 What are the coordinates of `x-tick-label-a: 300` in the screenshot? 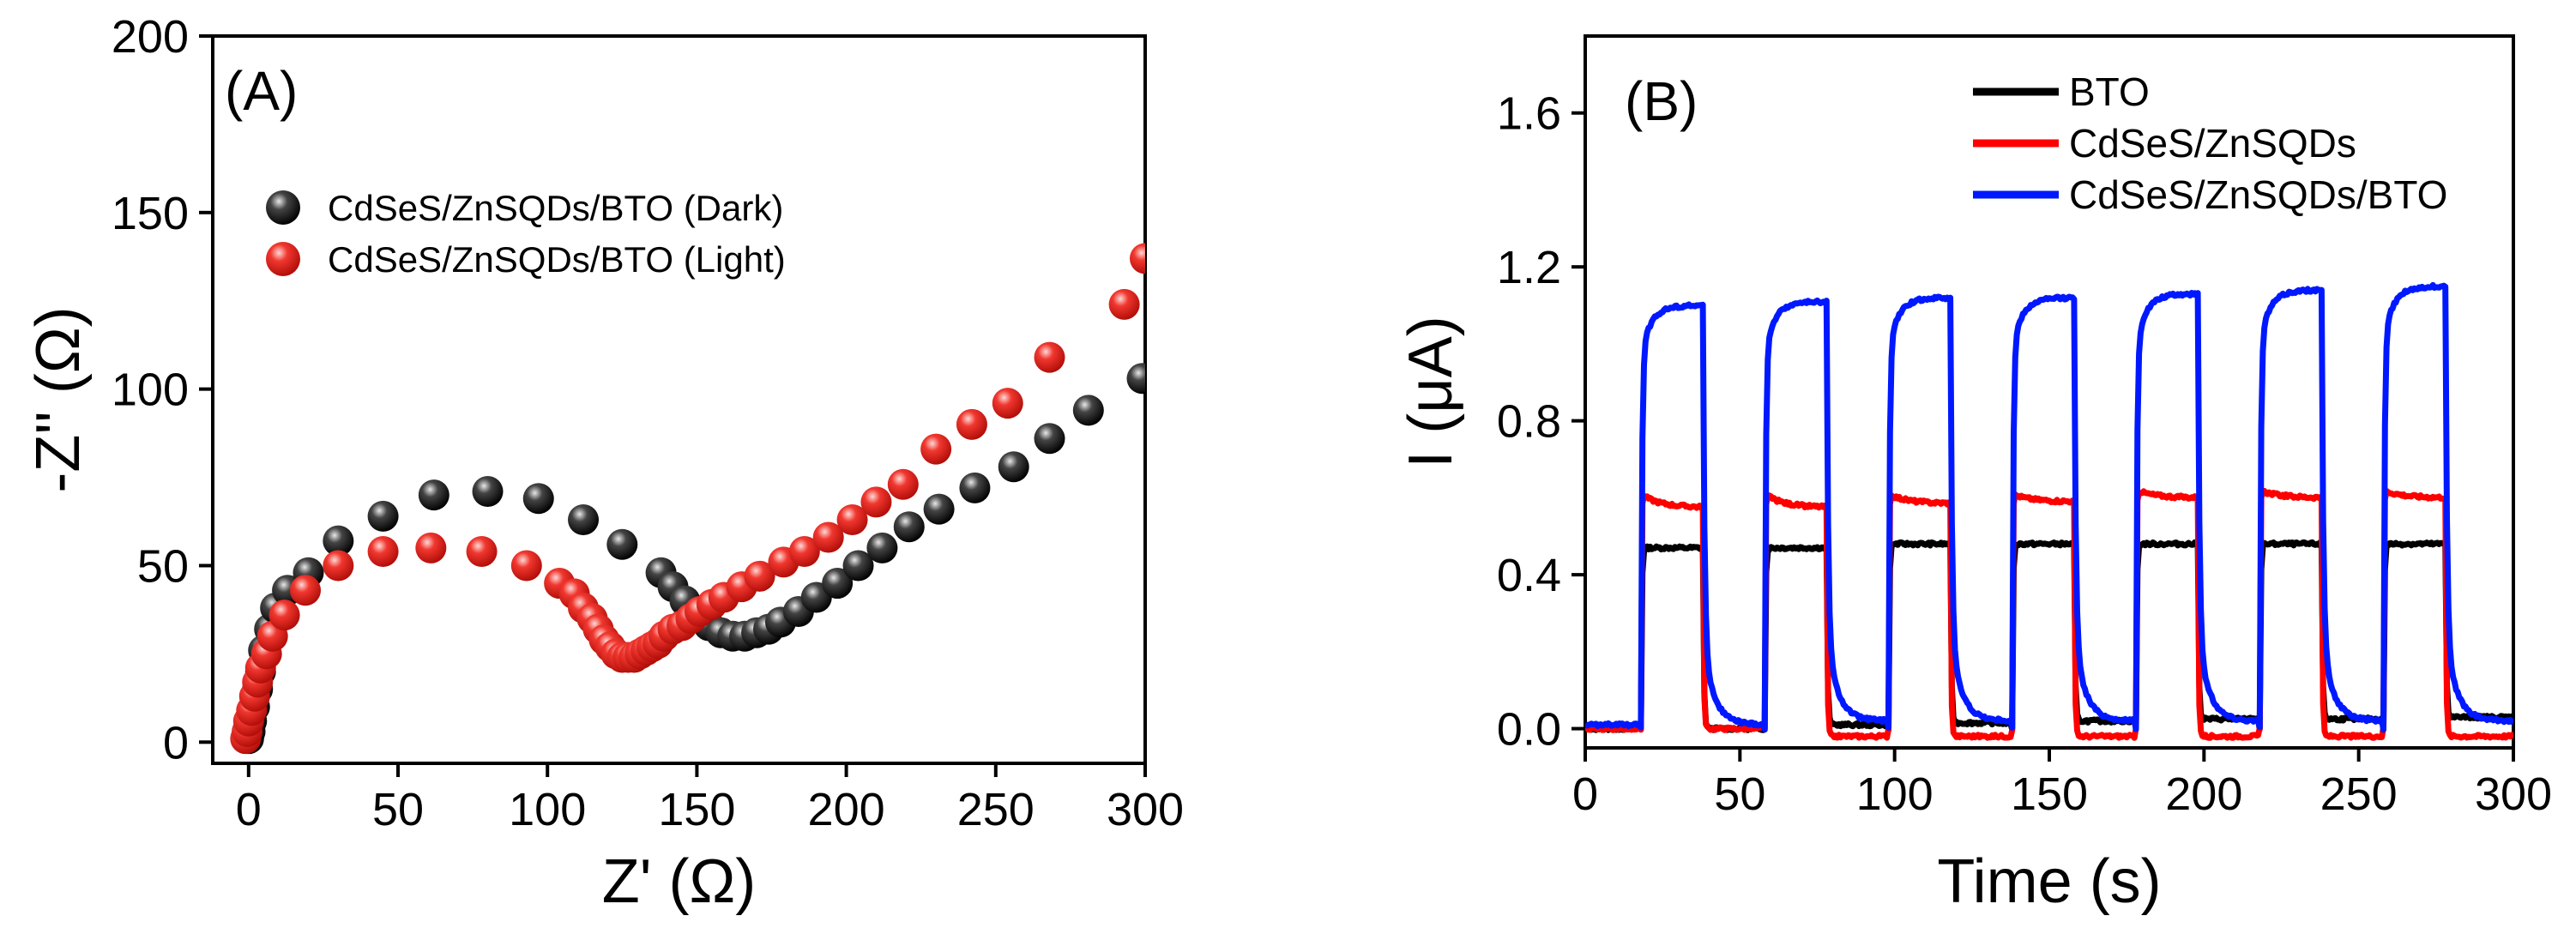 It's located at (1145, 809).